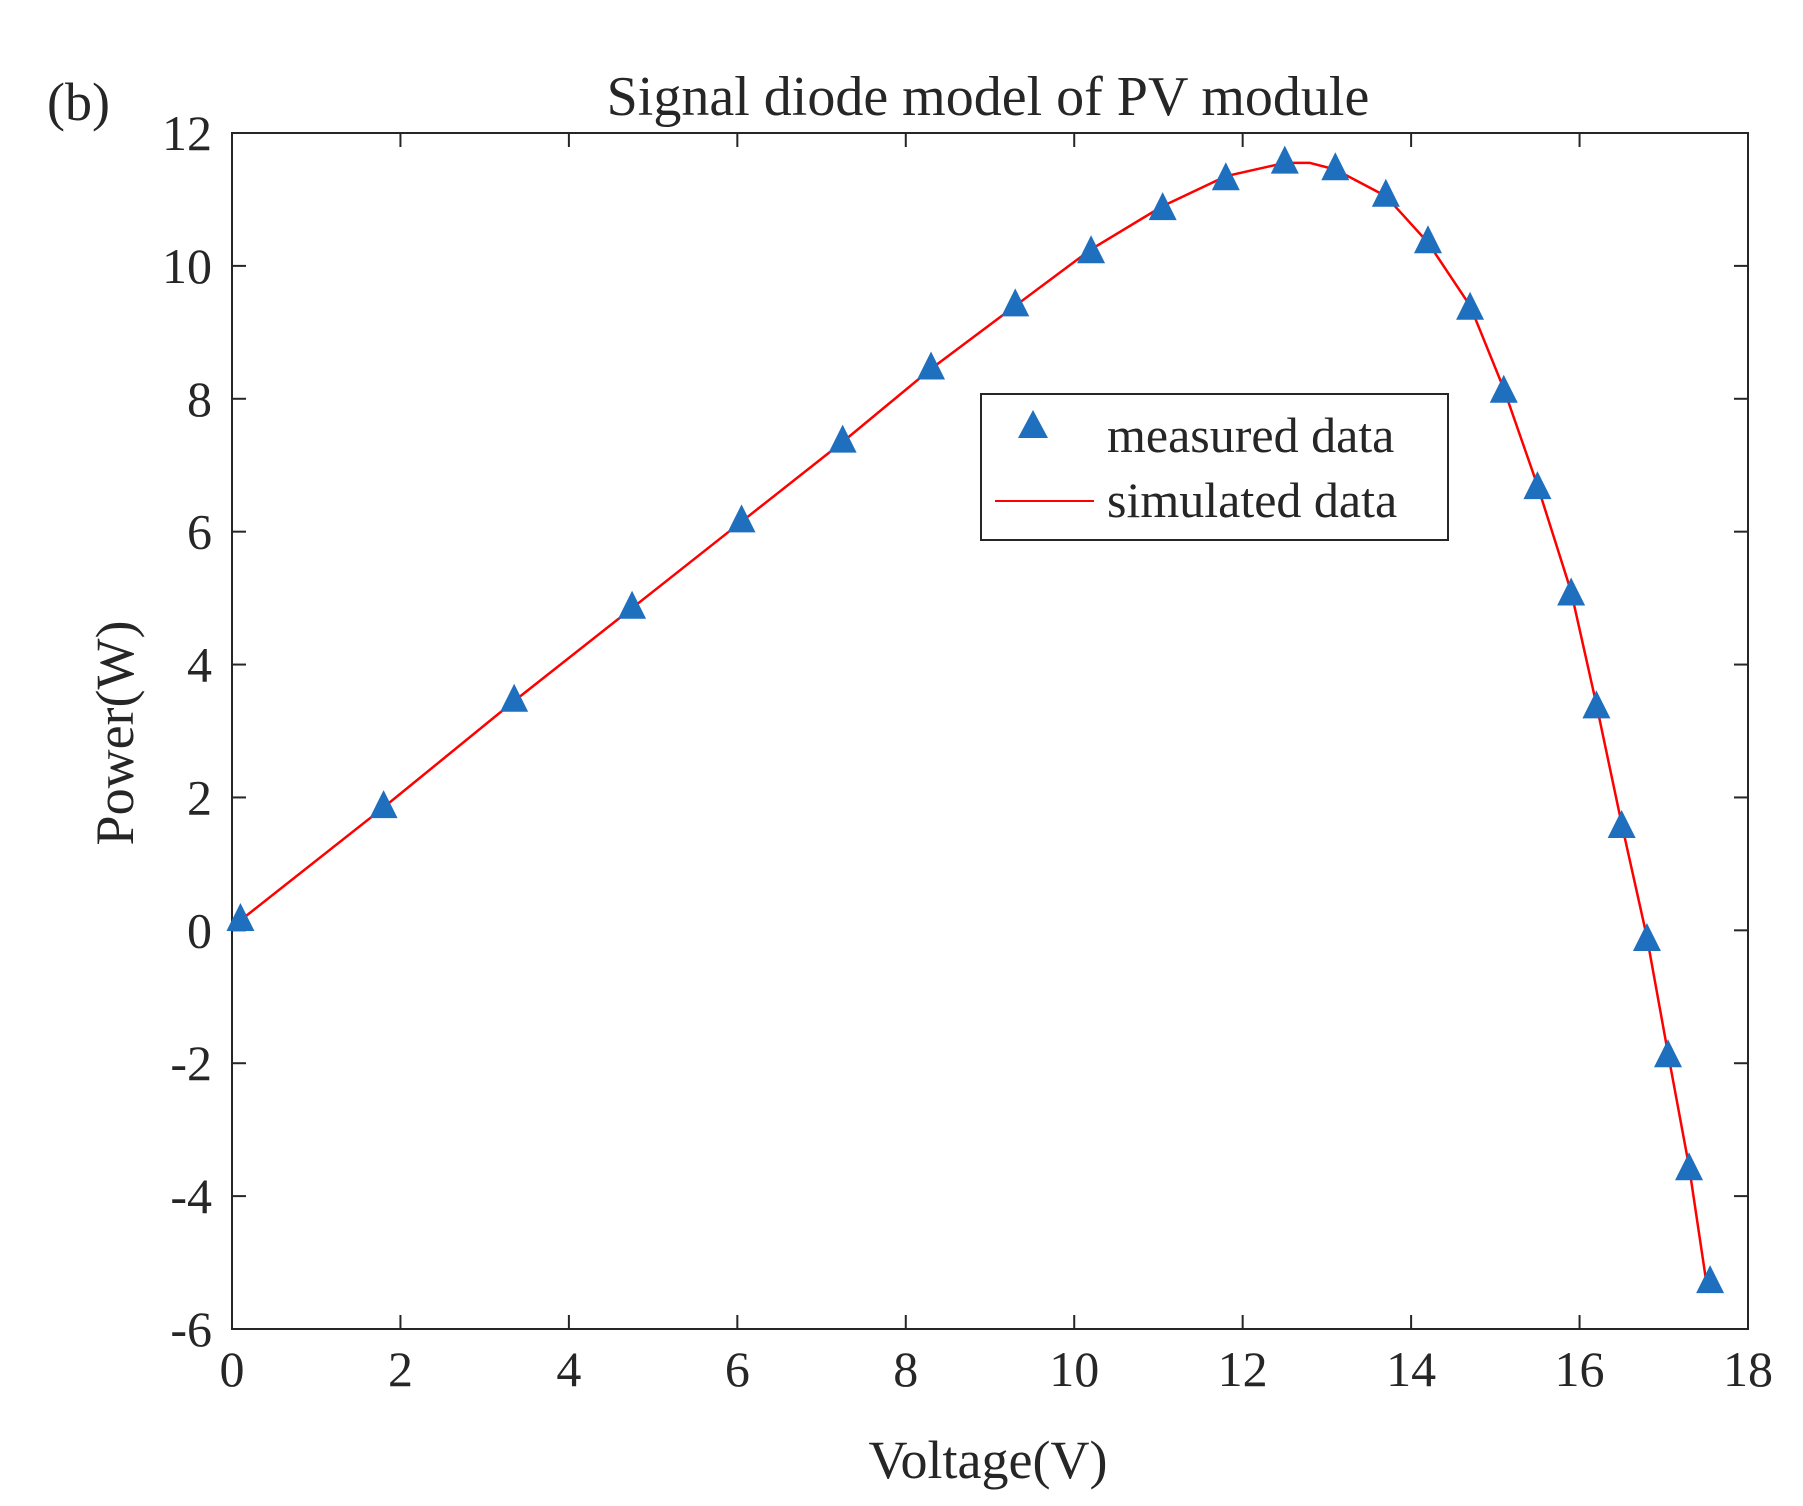  What do you see at coordinates (988, 97) in the screenshot?
I see `chart-title: Signal diode model of PV module` at bounding box center [988, 97].